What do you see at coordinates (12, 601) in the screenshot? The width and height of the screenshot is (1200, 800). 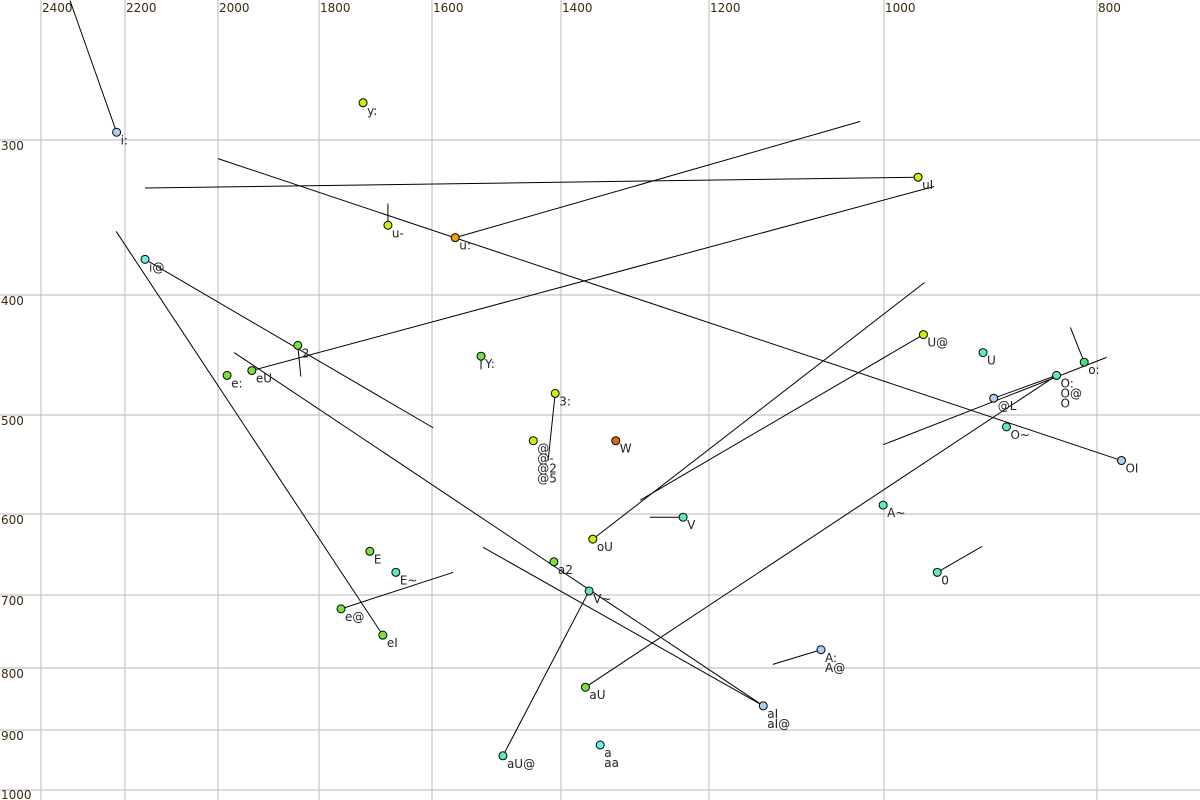 I see `y-tick-label: 700` at bounding box center [12, 601].